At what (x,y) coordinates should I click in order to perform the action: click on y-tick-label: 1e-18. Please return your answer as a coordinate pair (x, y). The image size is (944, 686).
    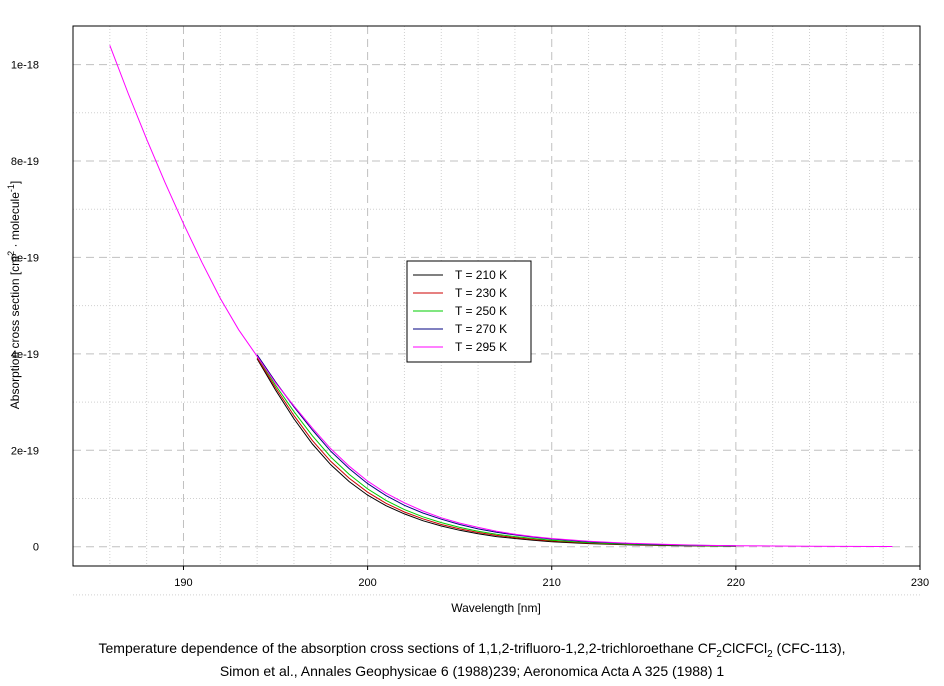
    Looking at the image, I should click on (25, 66).